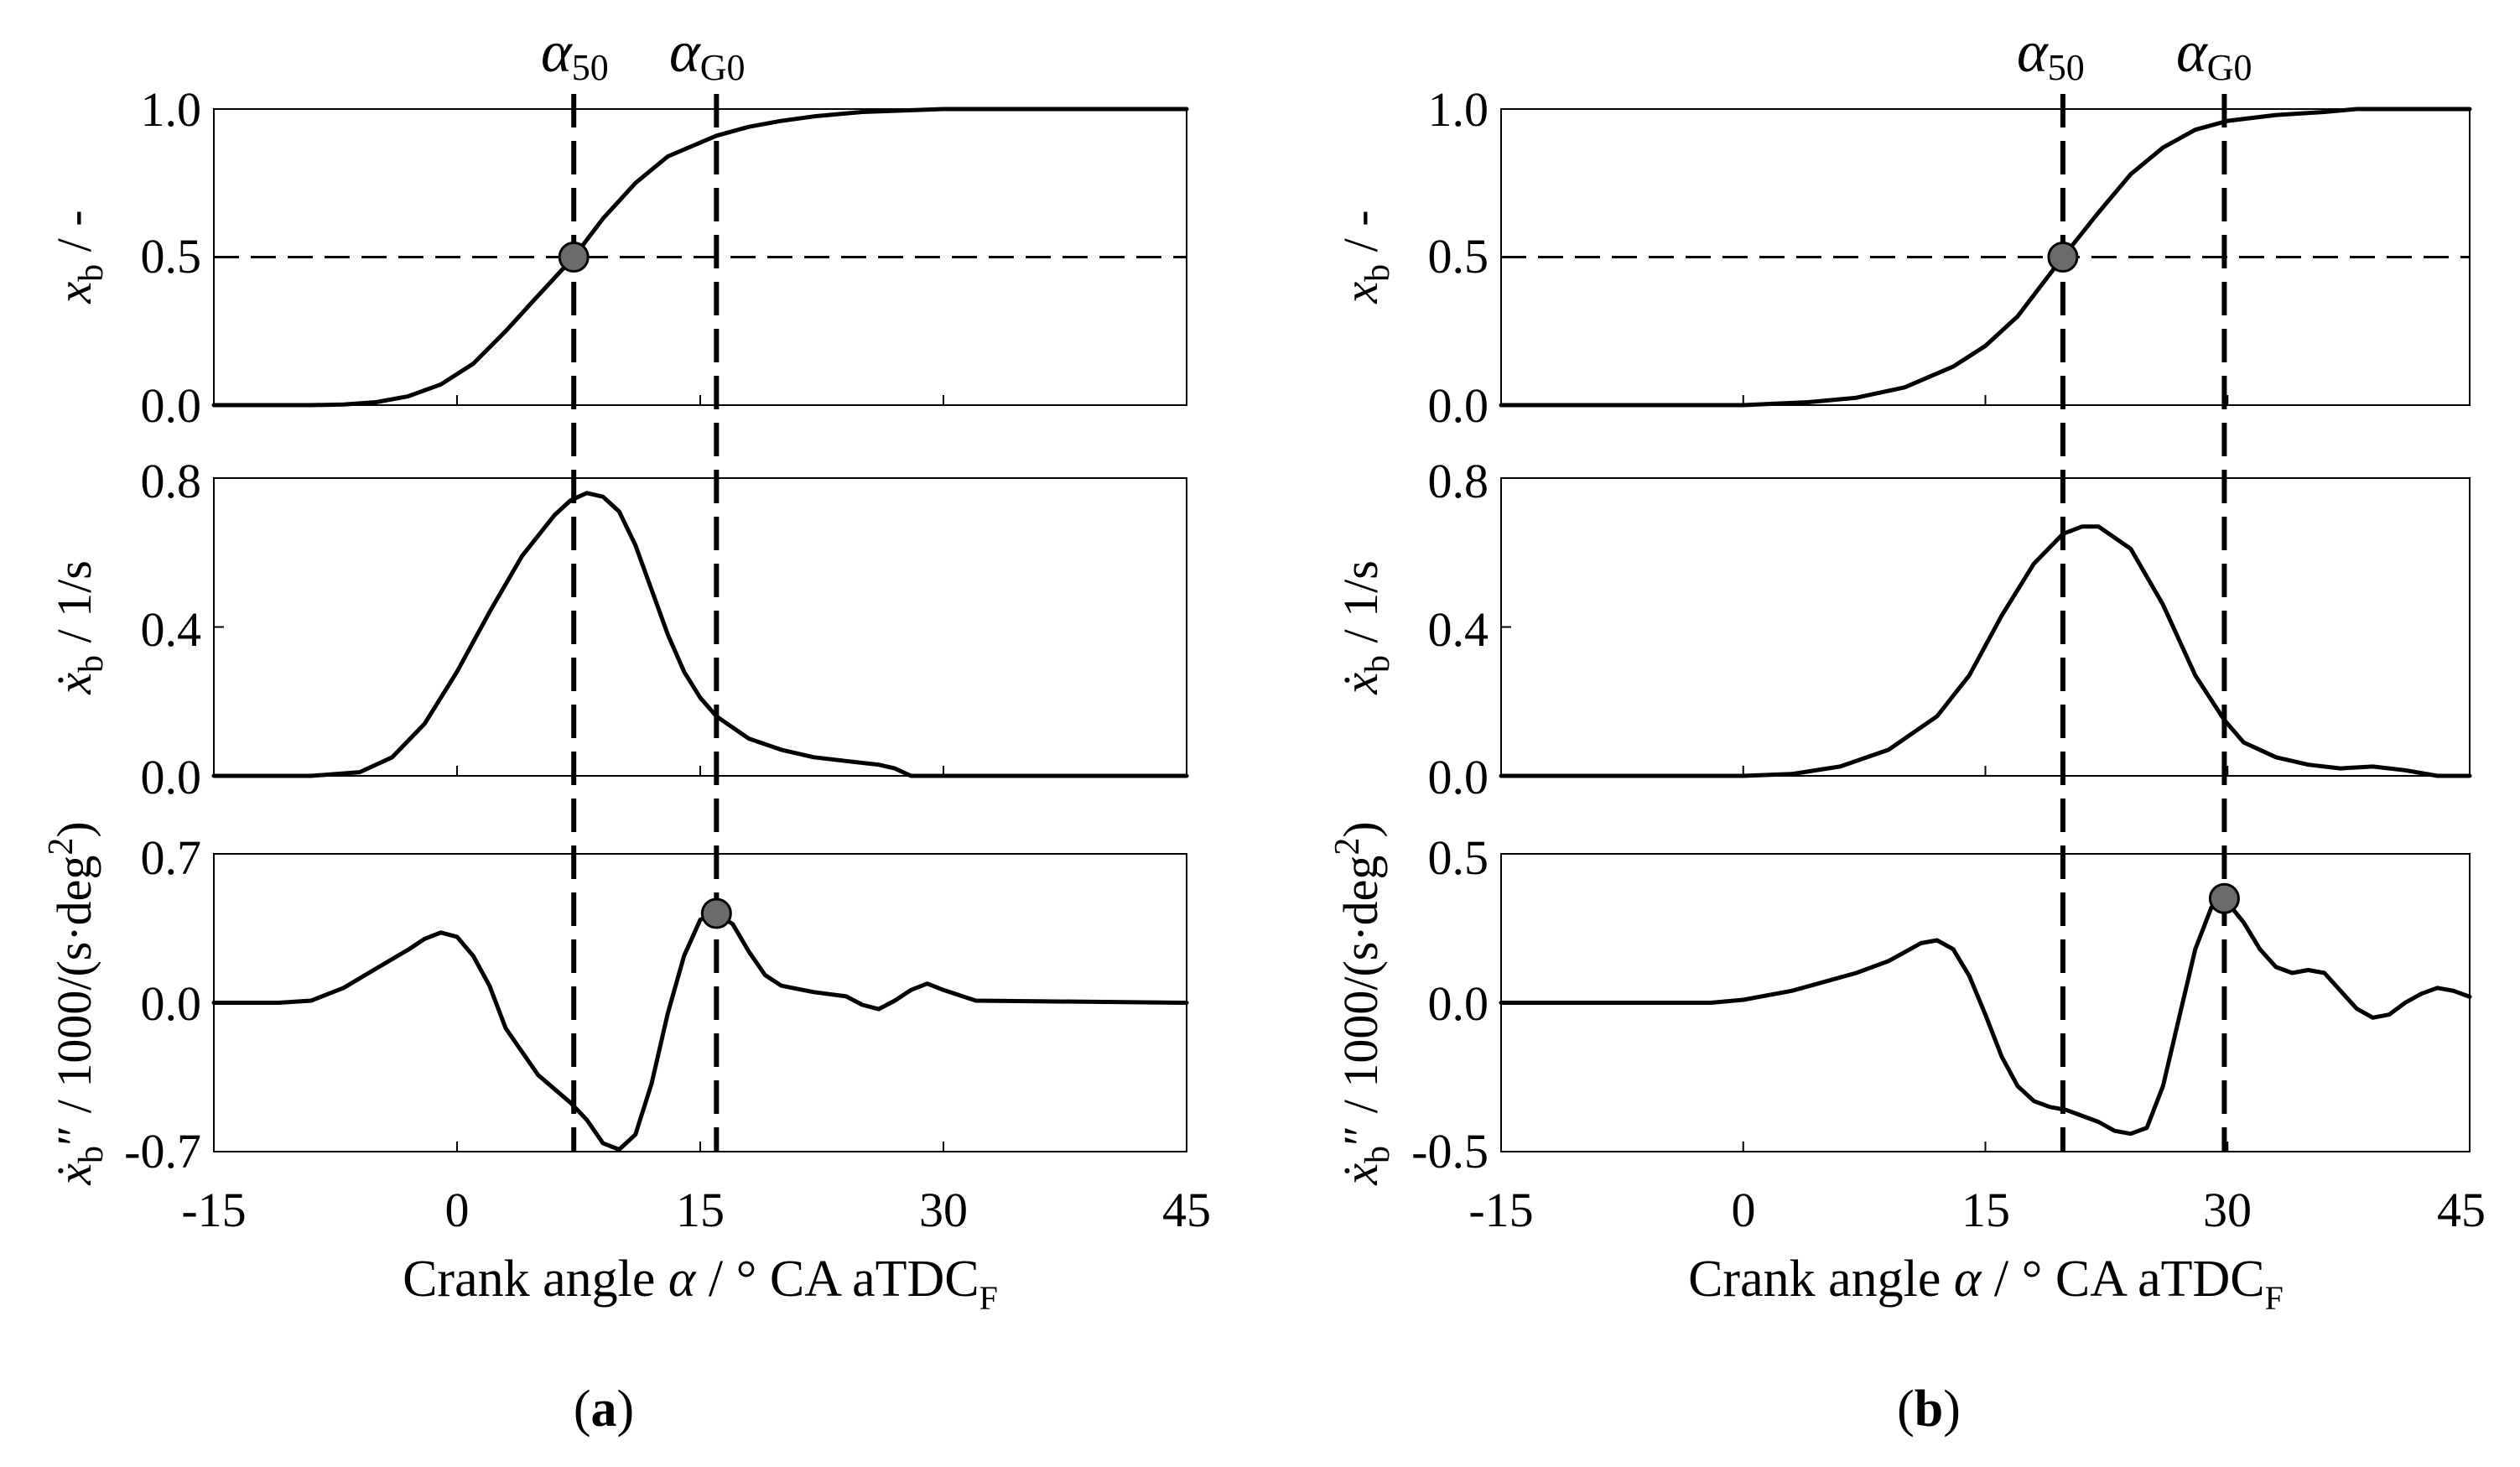 This screenshot has height=1467, width=2520. I want to click on panel-a-ylabel-dxb: ẋb / 1/s, so click(79, 627).